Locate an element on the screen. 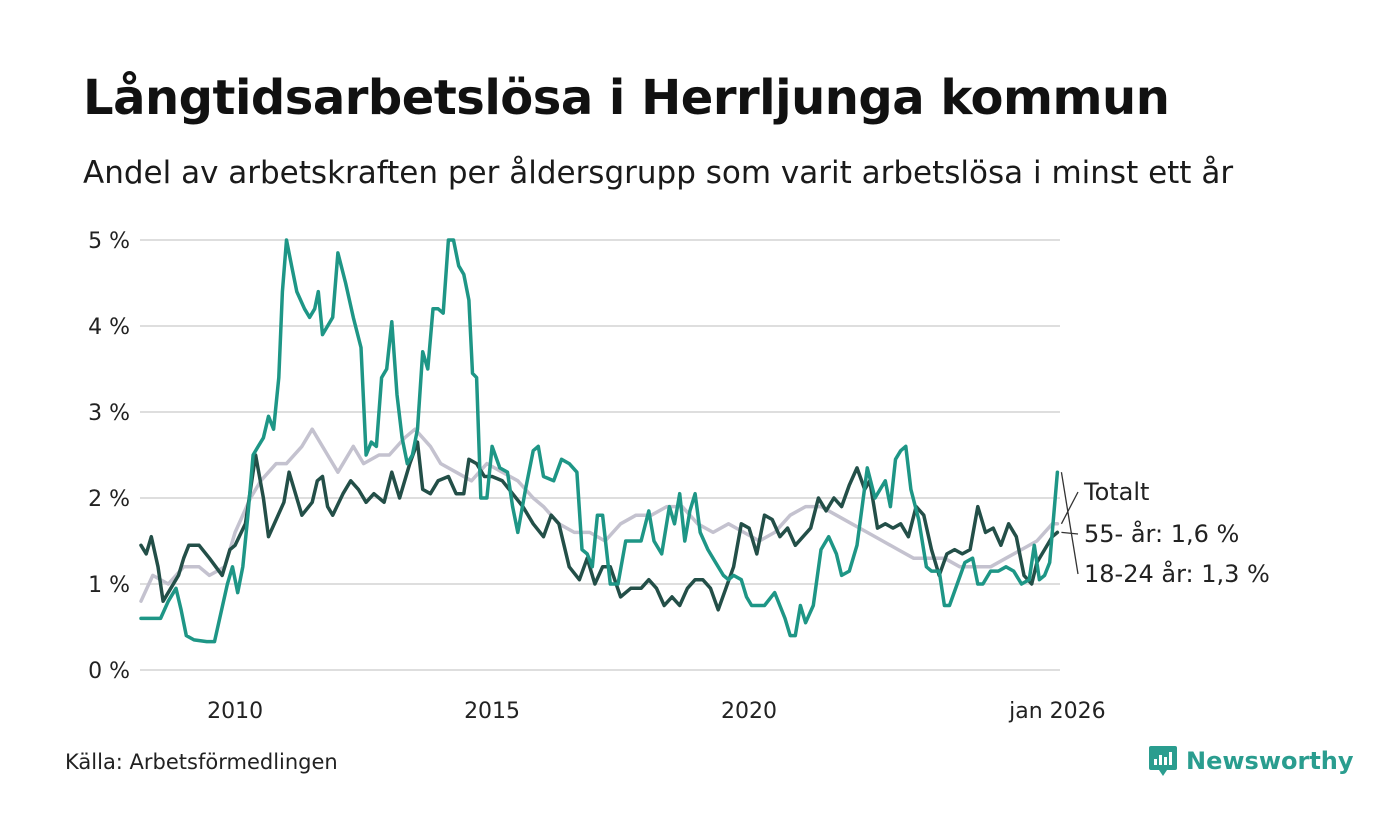 This screenshot has height=840, width=1400. y-tick-label: 2 % is located at coordinates (109, 499).